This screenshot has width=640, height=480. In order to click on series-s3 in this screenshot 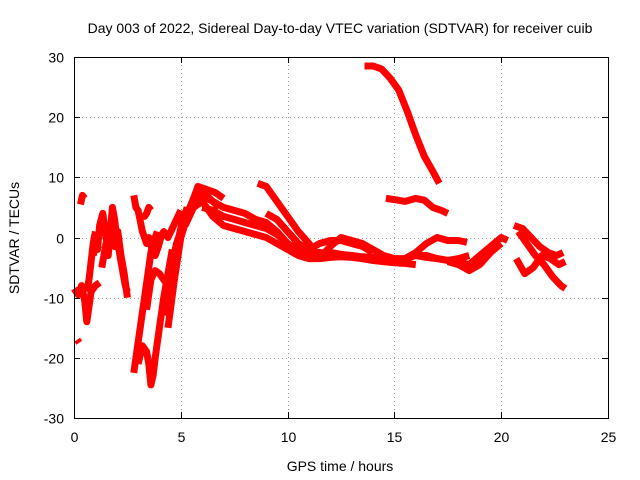, I will do `click(82, 198)`.